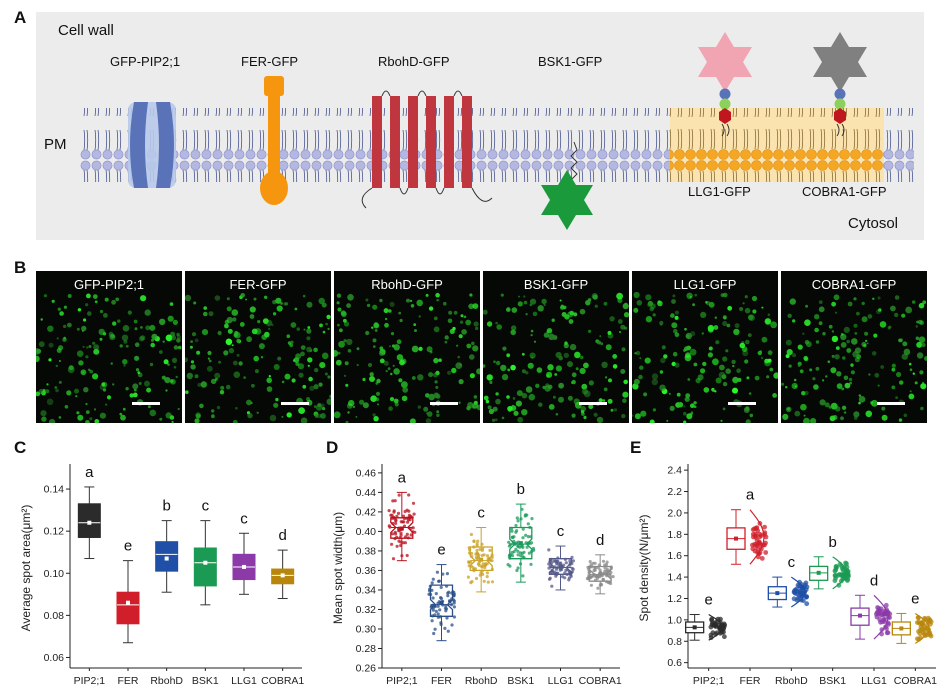 This screenshot has width=944, height=694. I want to click on y-tick-label: 0.38, so click(366, 551).